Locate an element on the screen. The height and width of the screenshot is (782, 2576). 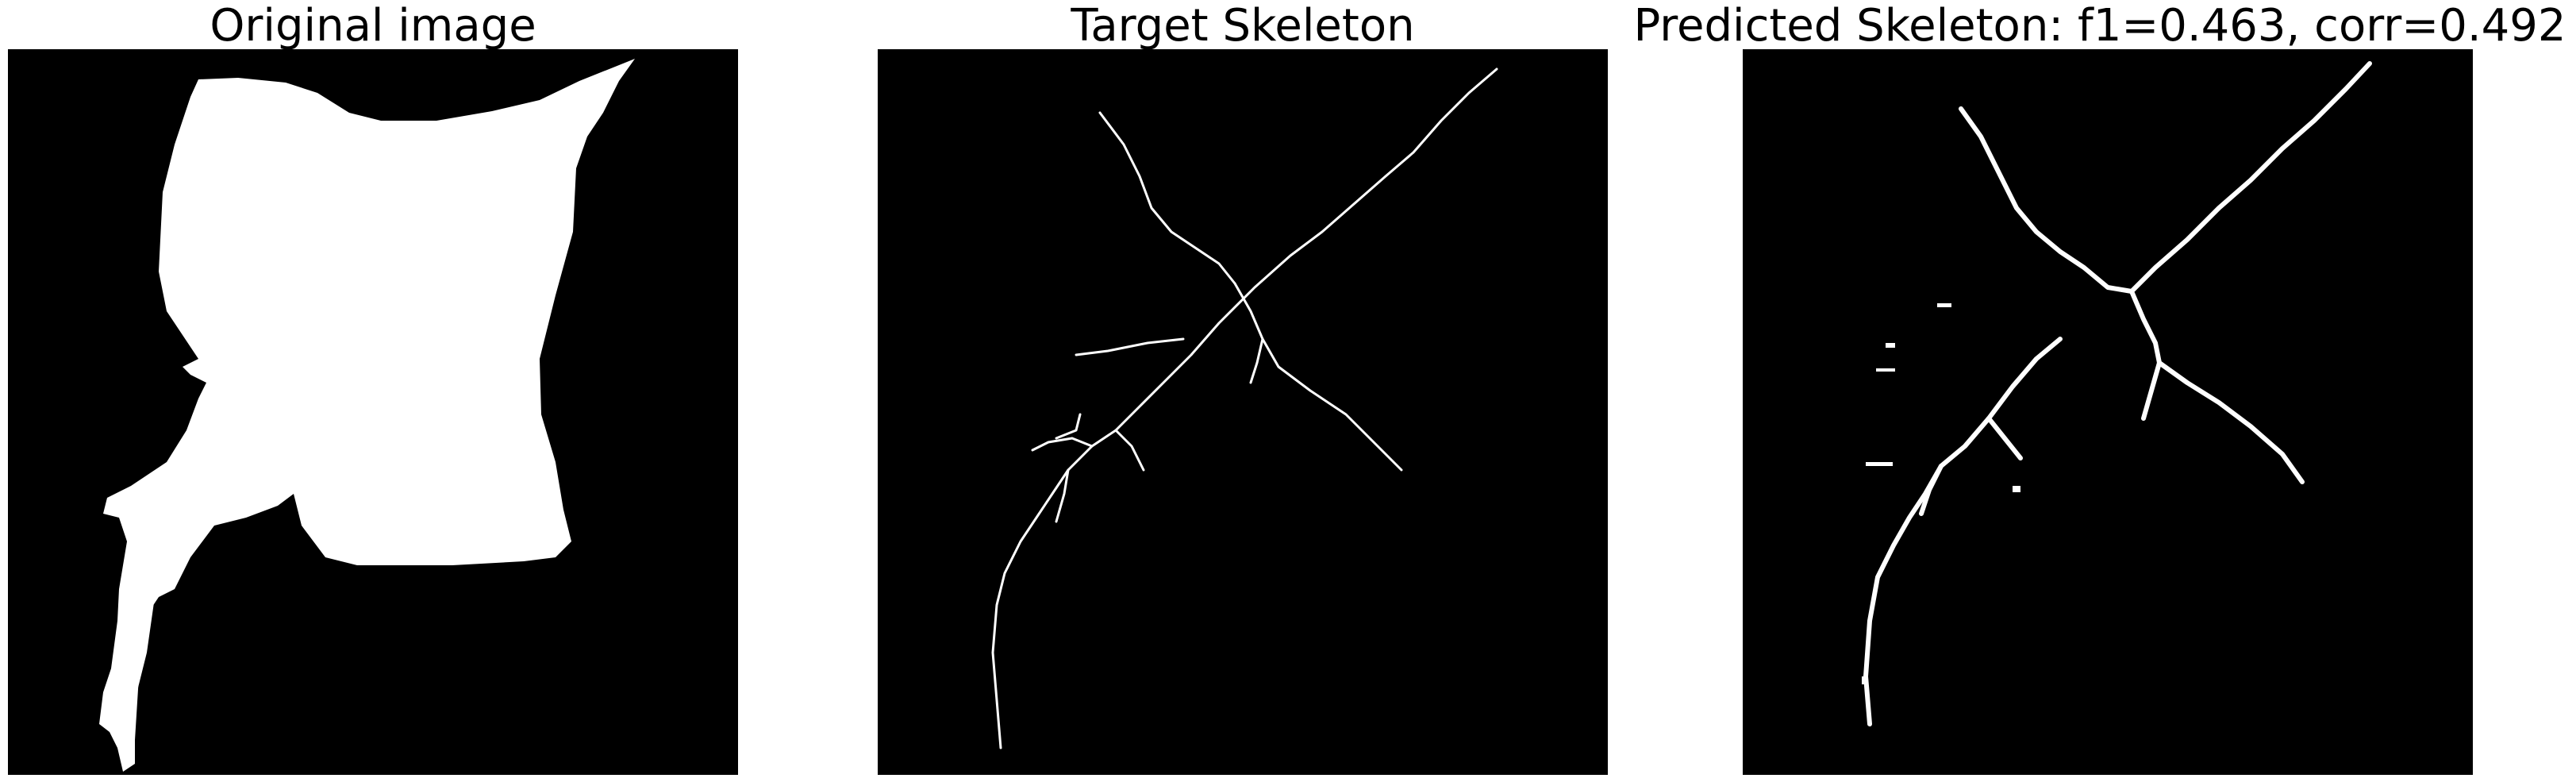
predicted-left-fork is located at coordinates (2005, 438).